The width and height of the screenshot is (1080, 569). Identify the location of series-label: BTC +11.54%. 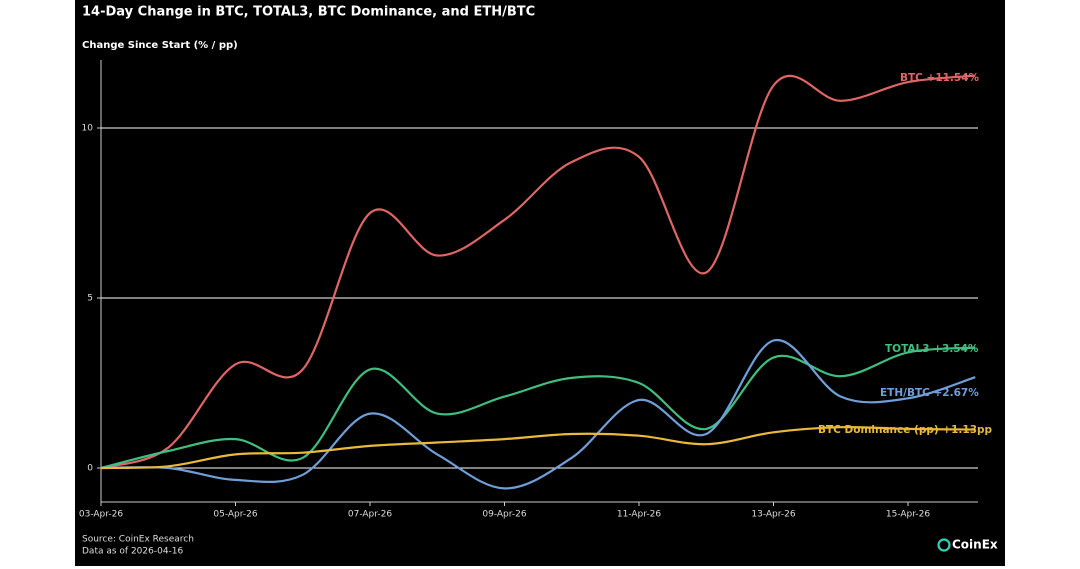
(940, 78).